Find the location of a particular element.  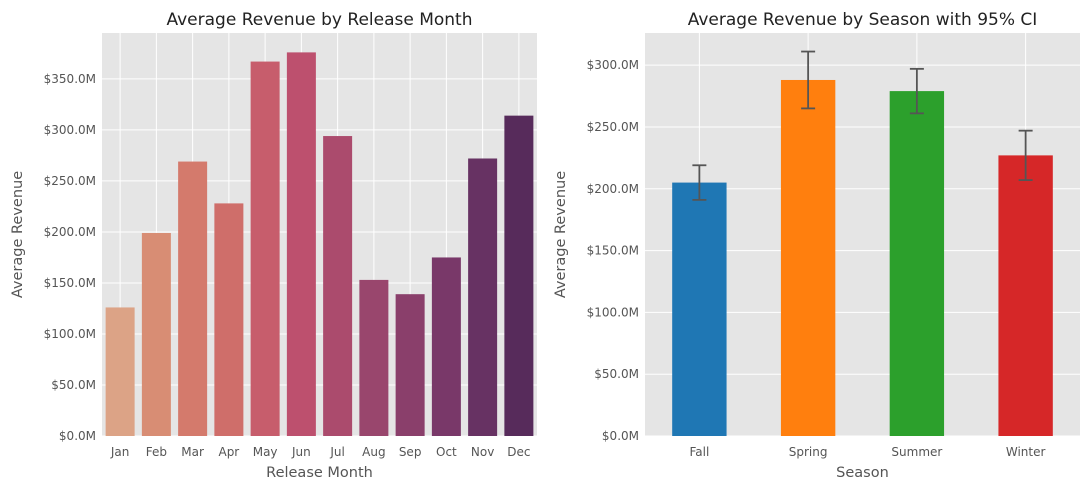

bar-dec is located at coordinates (519, 275).